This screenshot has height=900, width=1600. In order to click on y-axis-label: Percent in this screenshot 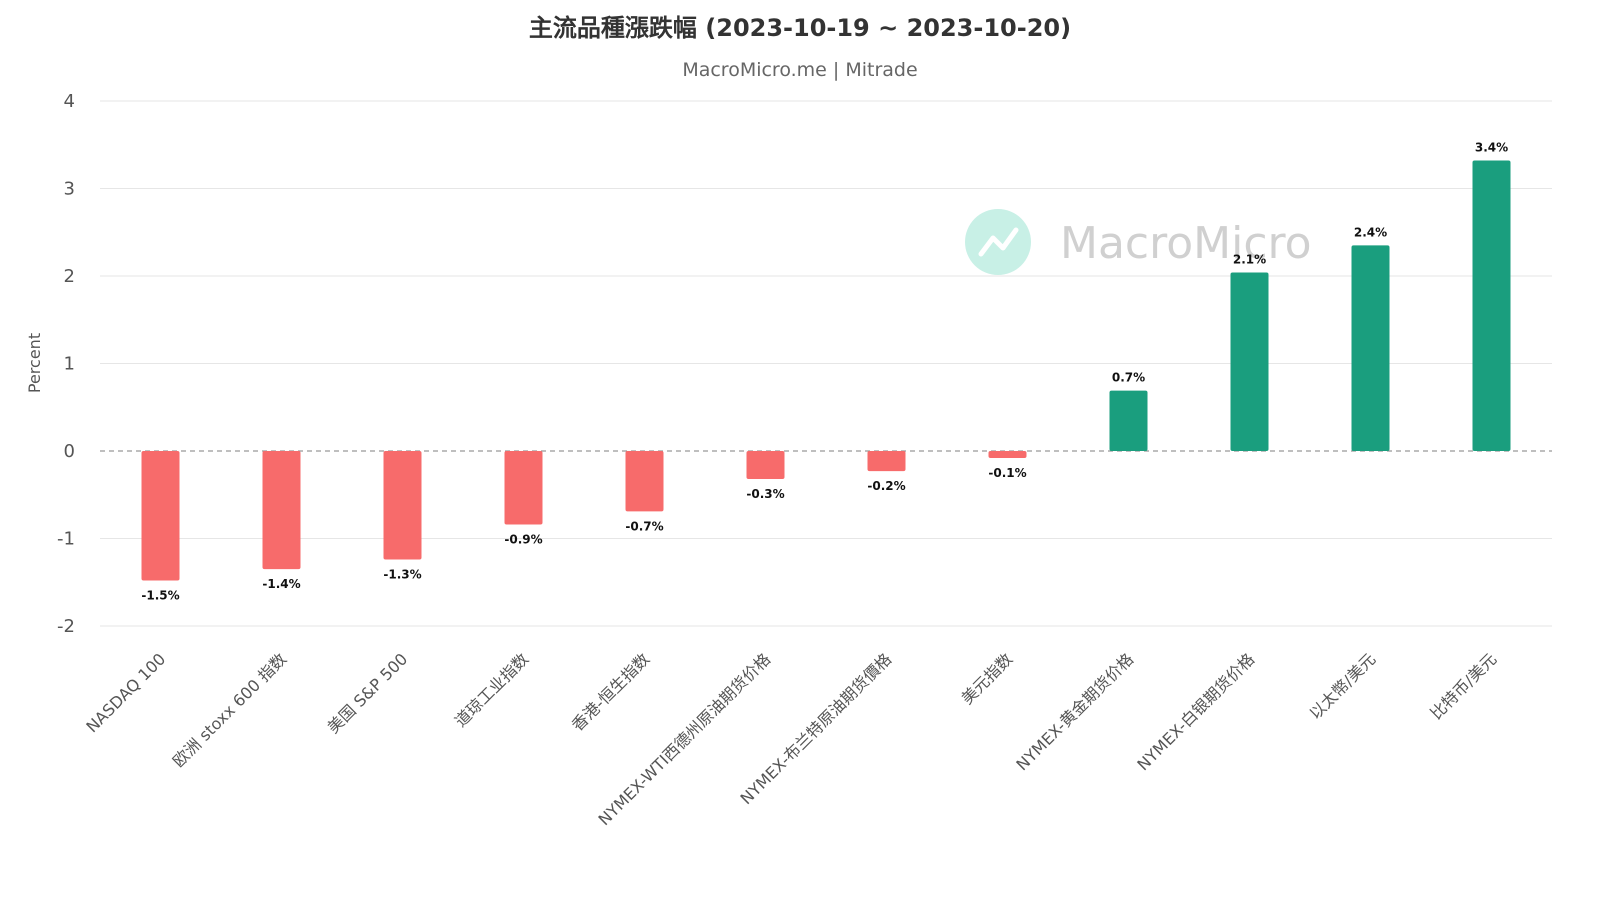, I will do `click(34, 363)`.